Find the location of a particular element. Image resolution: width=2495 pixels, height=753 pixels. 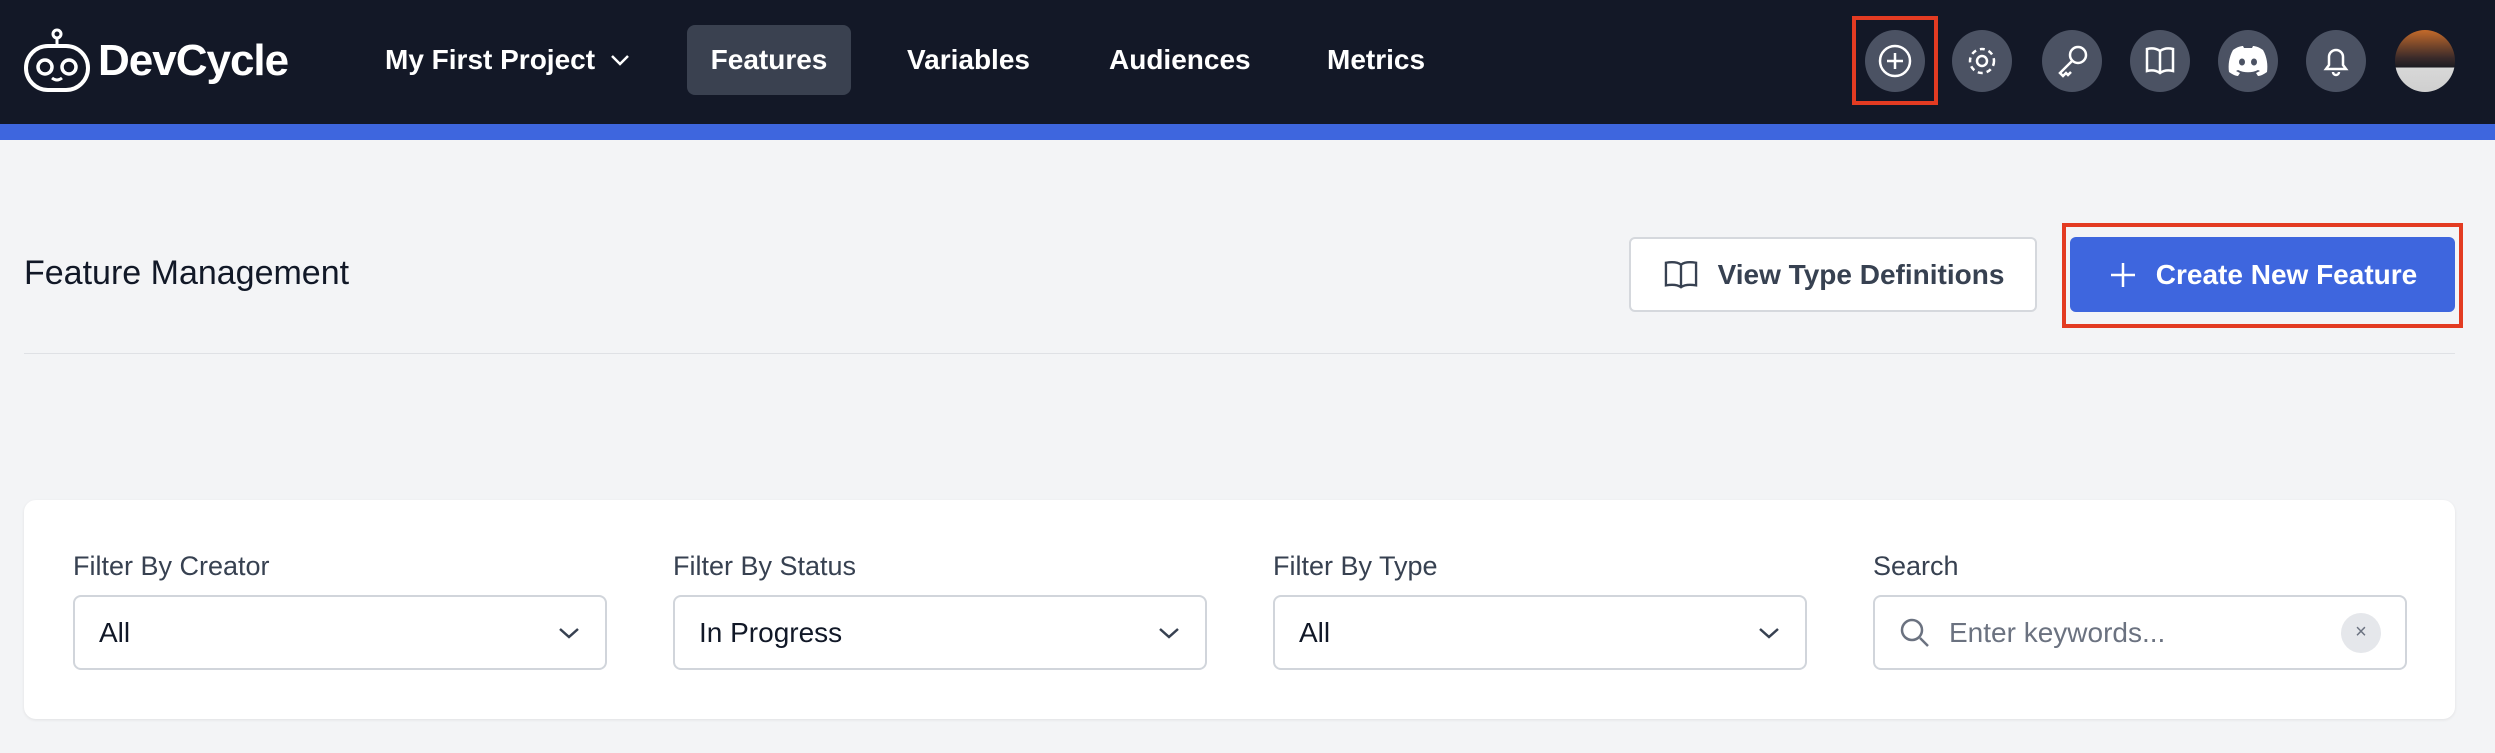

logo-text: DevCycle is located at coordinates (193, 60).